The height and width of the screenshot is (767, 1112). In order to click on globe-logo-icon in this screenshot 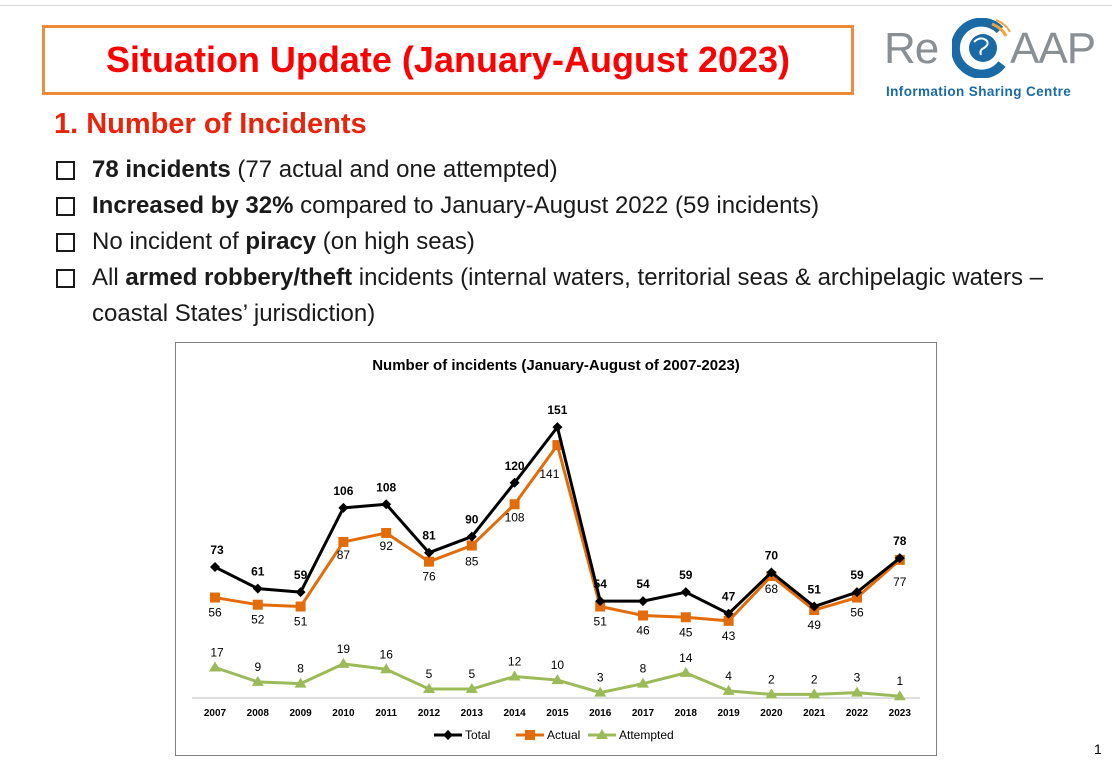, I will do `click(981, 48)`.